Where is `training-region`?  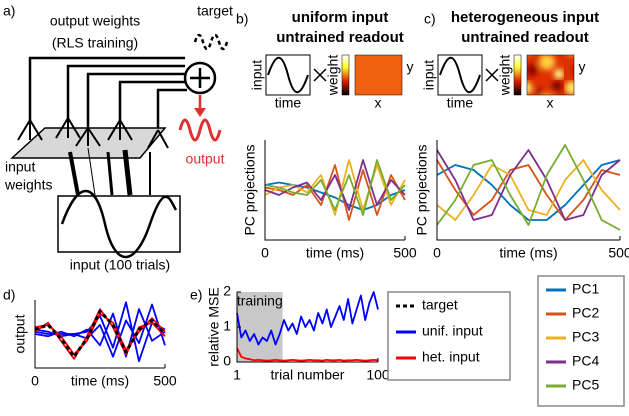
training-region is located at coordinates (260, 327).